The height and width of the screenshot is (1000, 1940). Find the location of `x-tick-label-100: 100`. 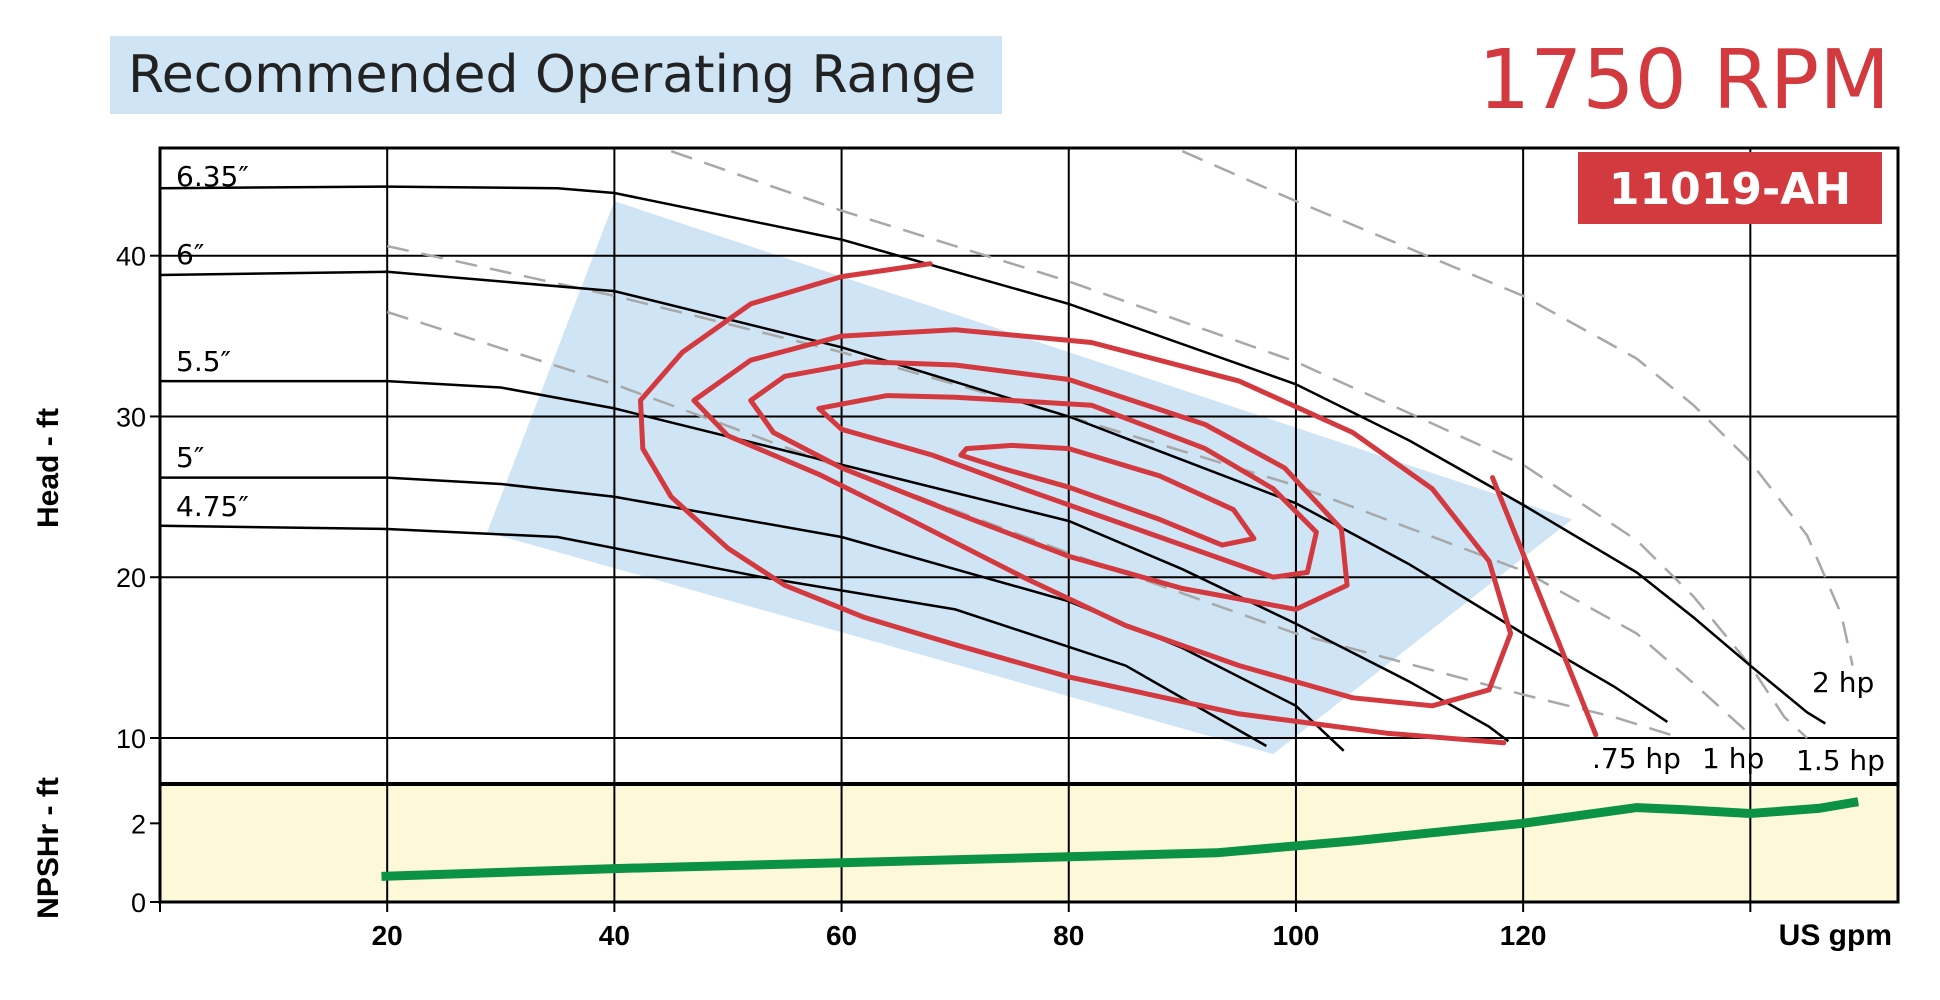

x-tick-label-100: 100 is located at coordinates (1296, 935).